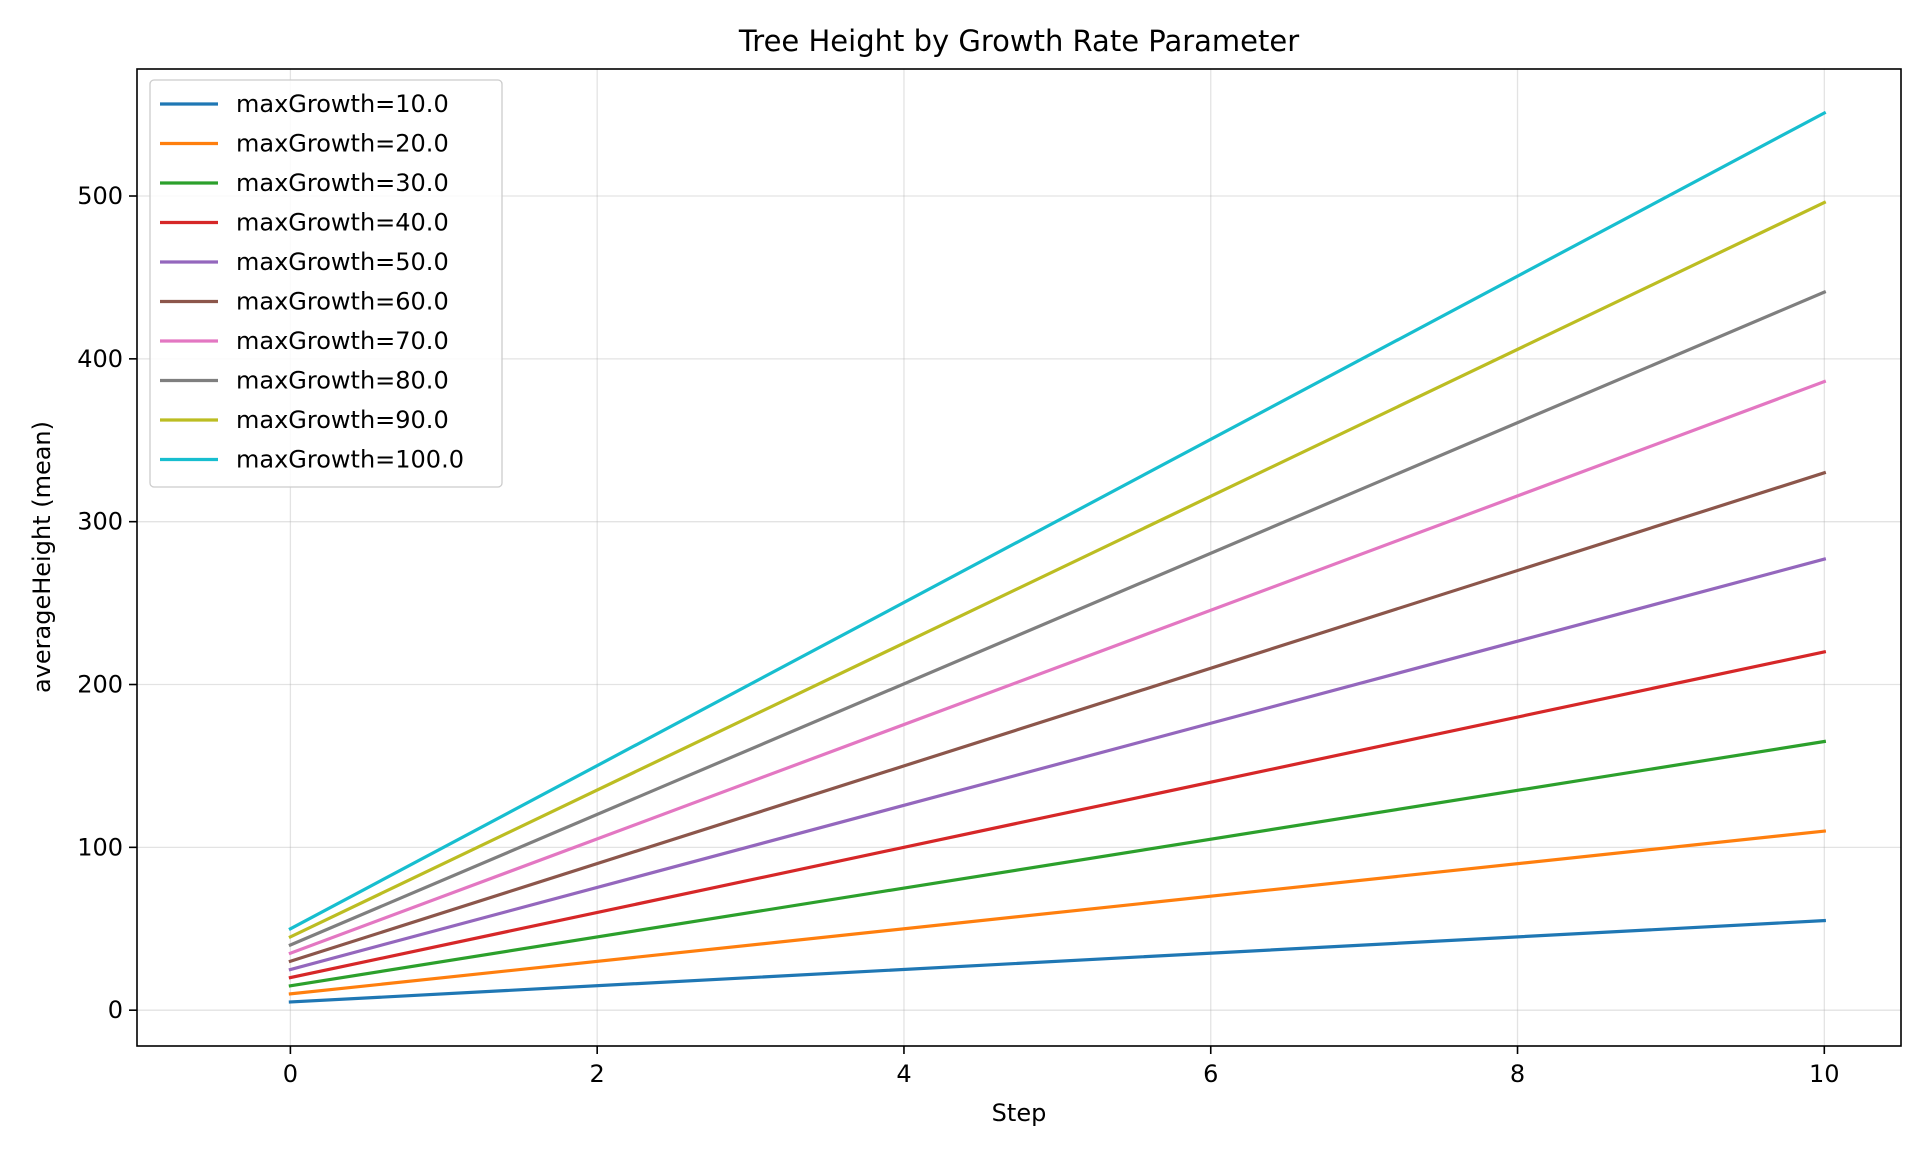 The height and width of the screenshot is (1152, 1920). Describe the element at coordinates (342, 302) in the screenshot. I see `legend-label: maxGrowth=60.0` at that location.